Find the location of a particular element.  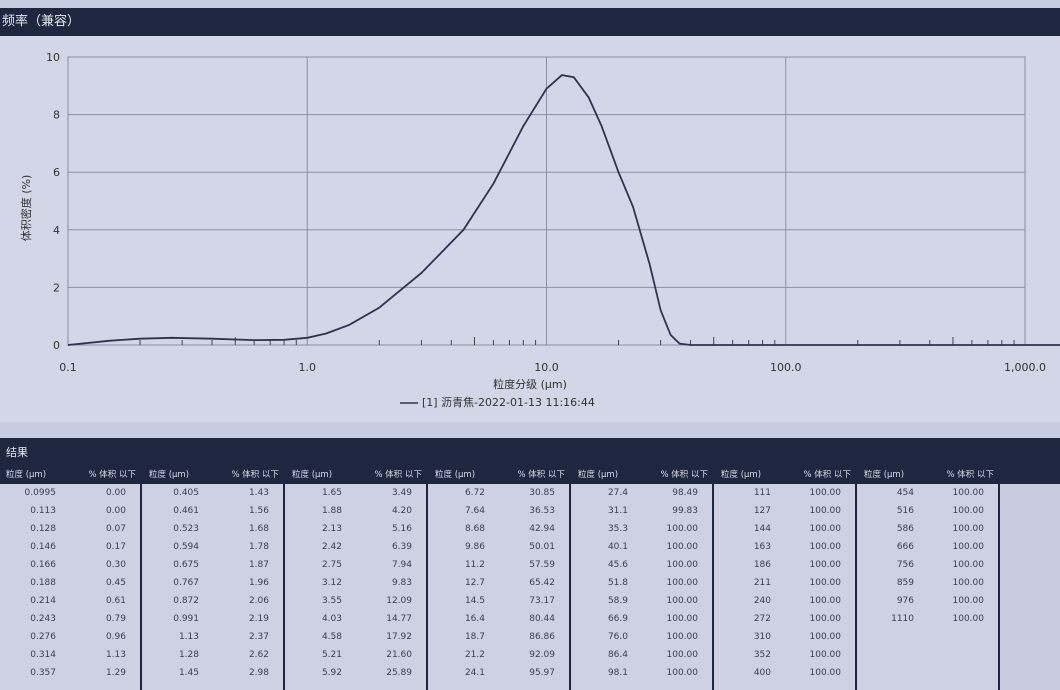

pct-cell: 30.85 is located at coordinates (542, 493).